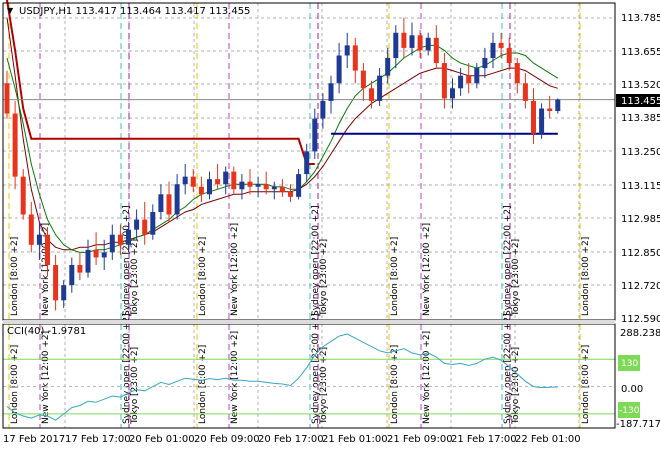 The width and height of the screenshot is (660, 450). I want to click on current-price-tag, so click(638, 100).